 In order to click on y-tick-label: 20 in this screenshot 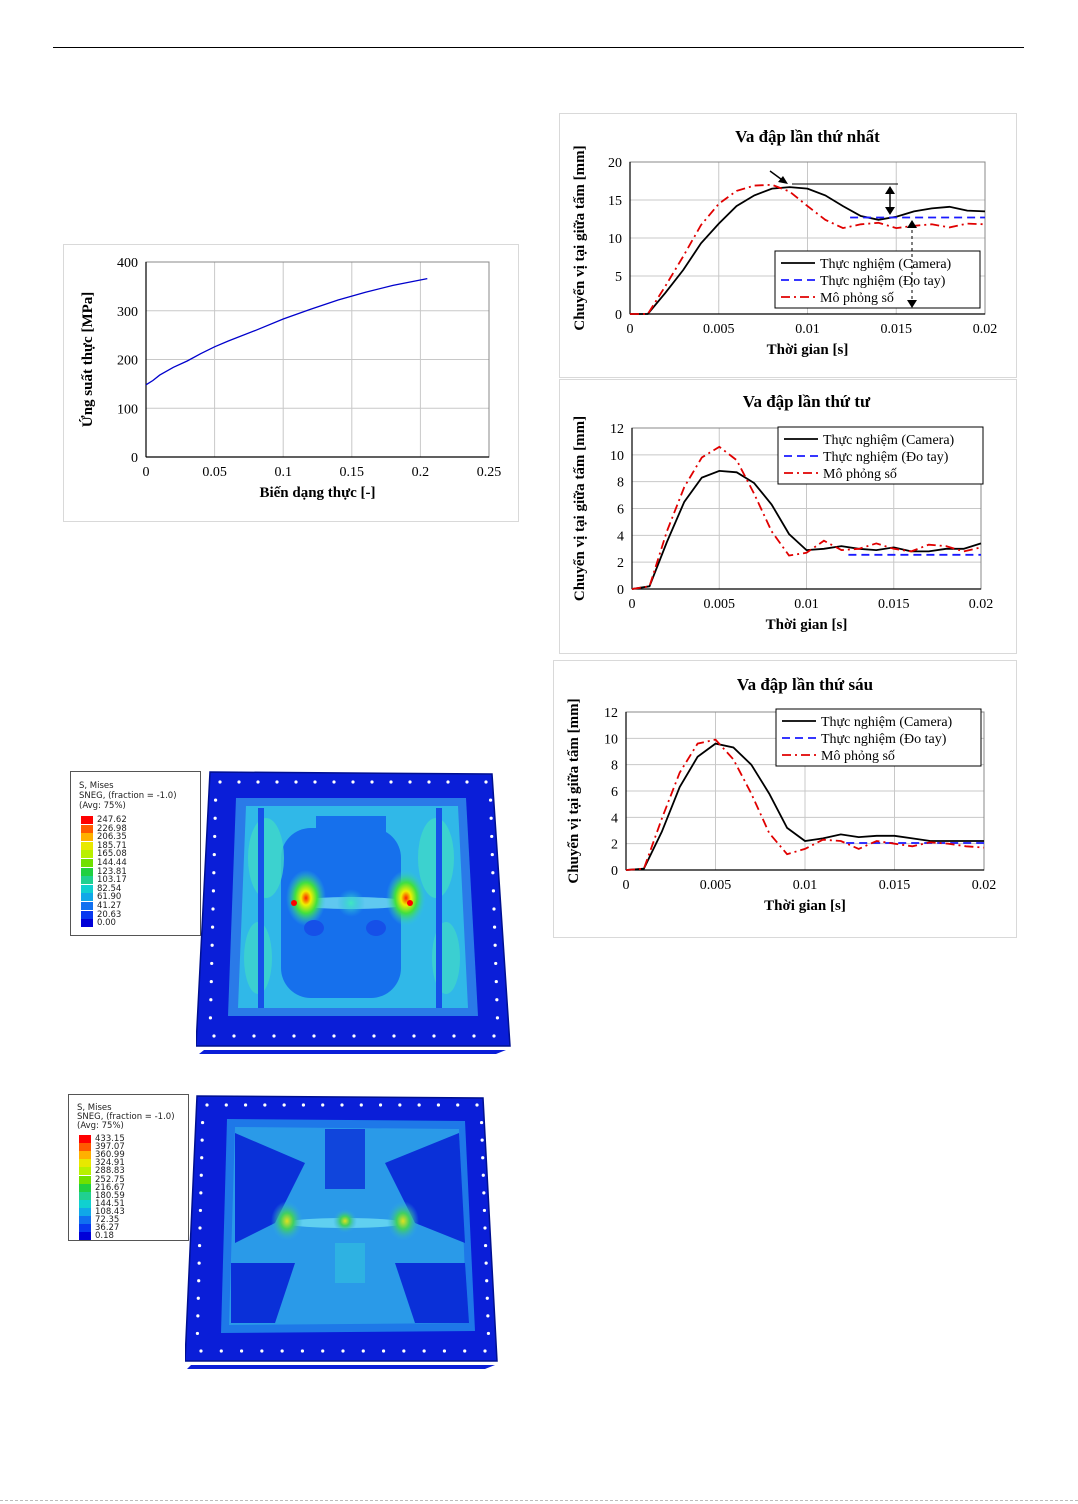, I will do `click(615, 163)`.